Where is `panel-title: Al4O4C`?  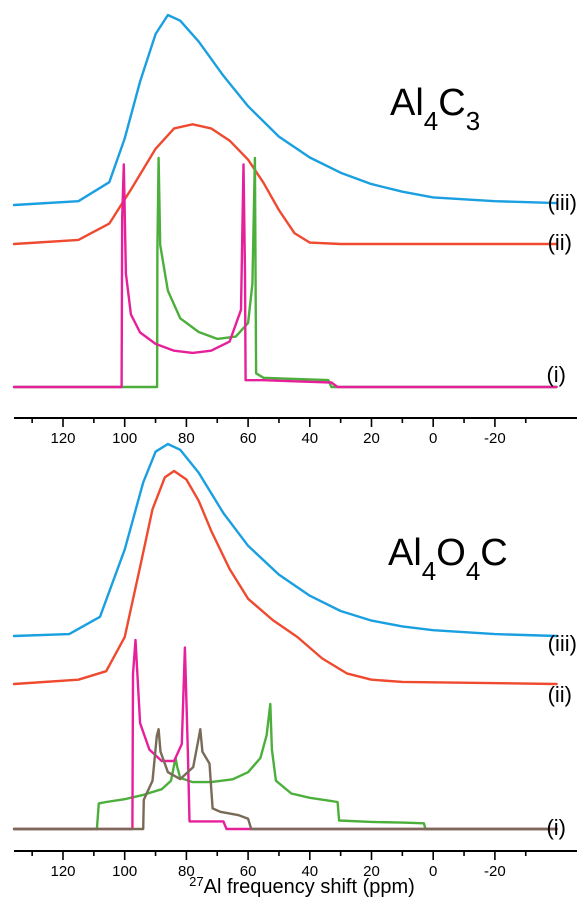 panel-title: Al4O4C is located at coordinates (448, 559).